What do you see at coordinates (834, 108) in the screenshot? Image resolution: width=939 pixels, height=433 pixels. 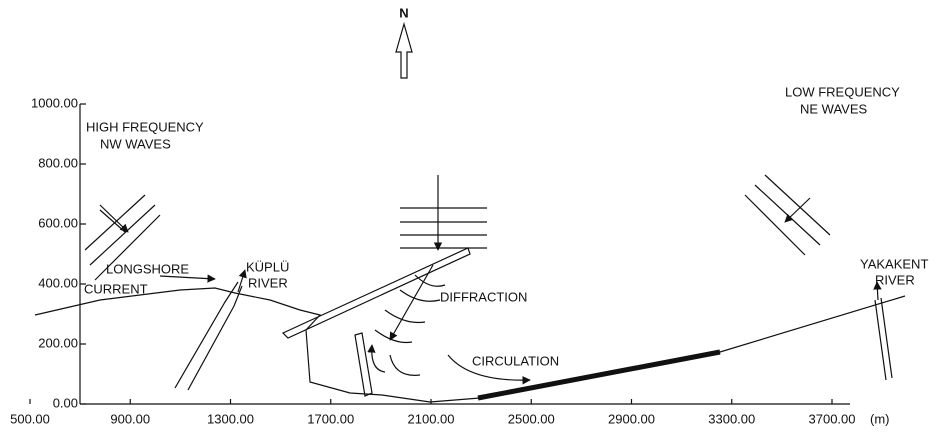 I see `label: NE WAVES` at bounding box center [834, 108].